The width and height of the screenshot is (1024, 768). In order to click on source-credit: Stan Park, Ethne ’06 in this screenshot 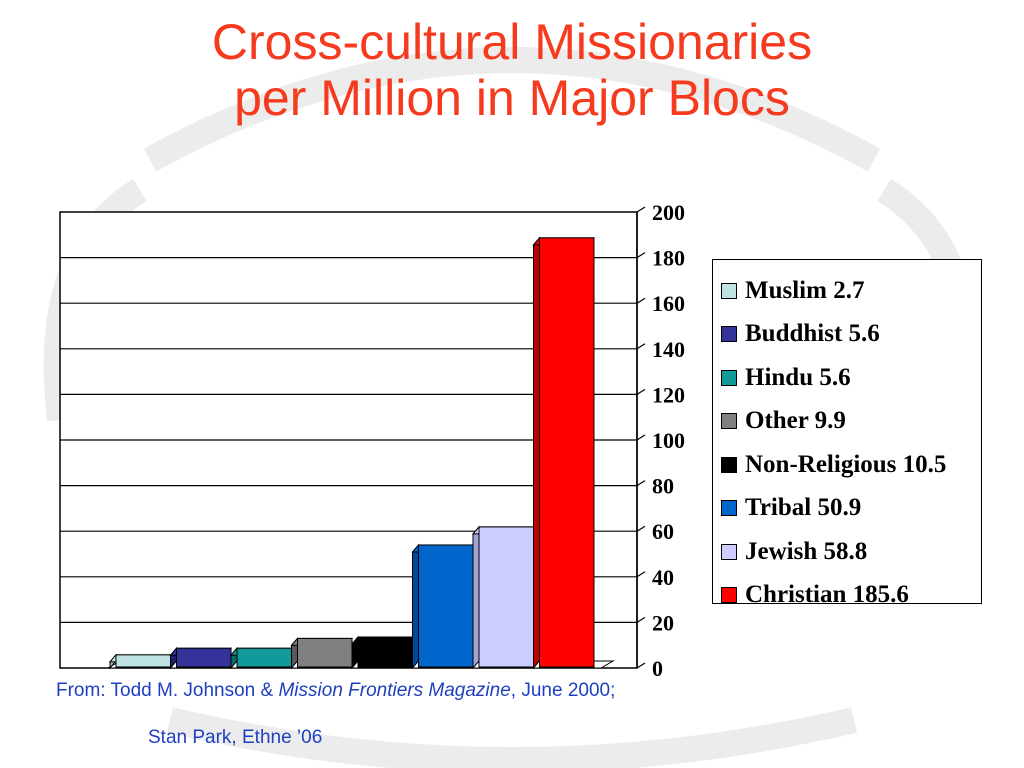, I will do `click(235, 737)`.